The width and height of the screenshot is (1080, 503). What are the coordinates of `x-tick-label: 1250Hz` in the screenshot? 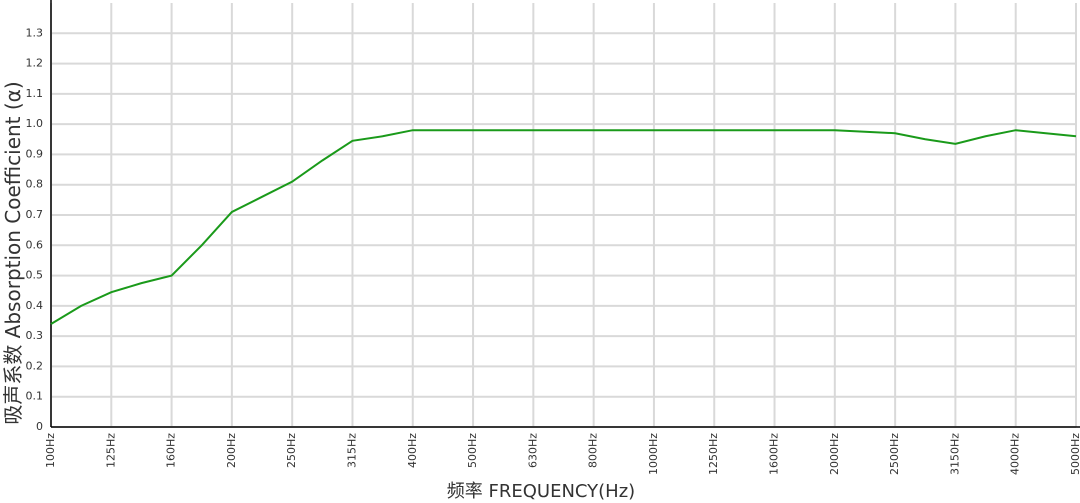 It's located at (713, 454).